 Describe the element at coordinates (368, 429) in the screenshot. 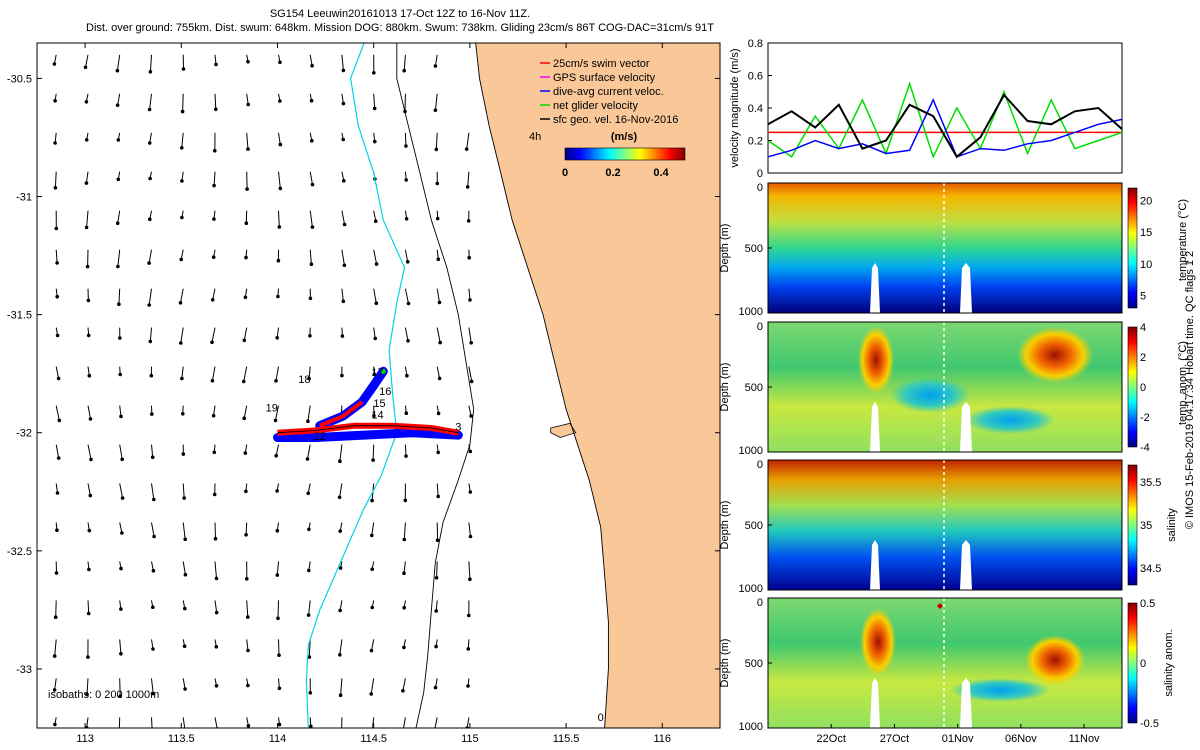

I see `track-line` at that location.